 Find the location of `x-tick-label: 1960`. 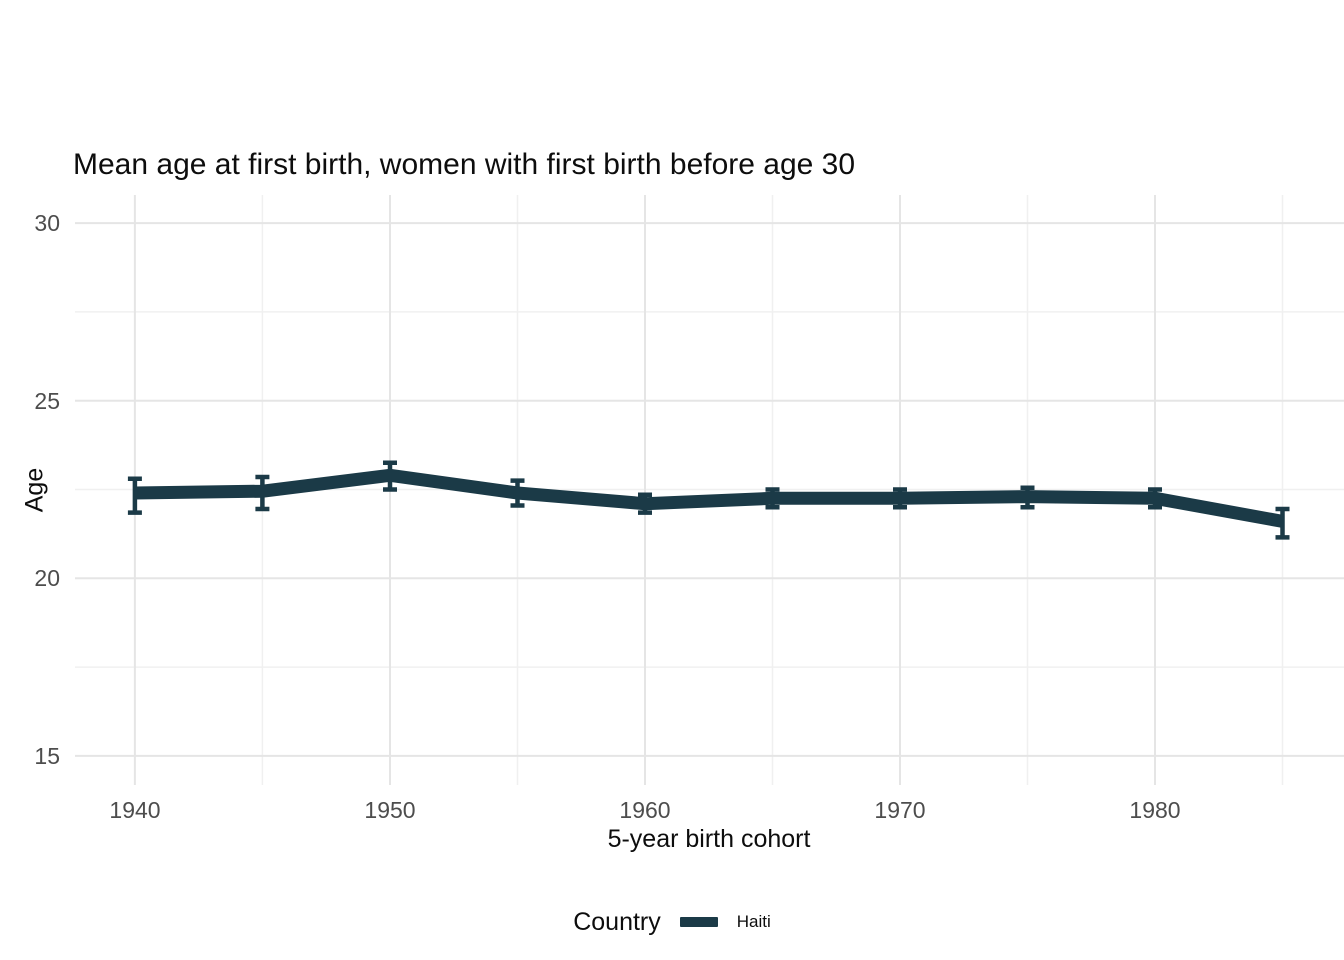

x-tick-label: 1960 is located at coordinates (645, 810).